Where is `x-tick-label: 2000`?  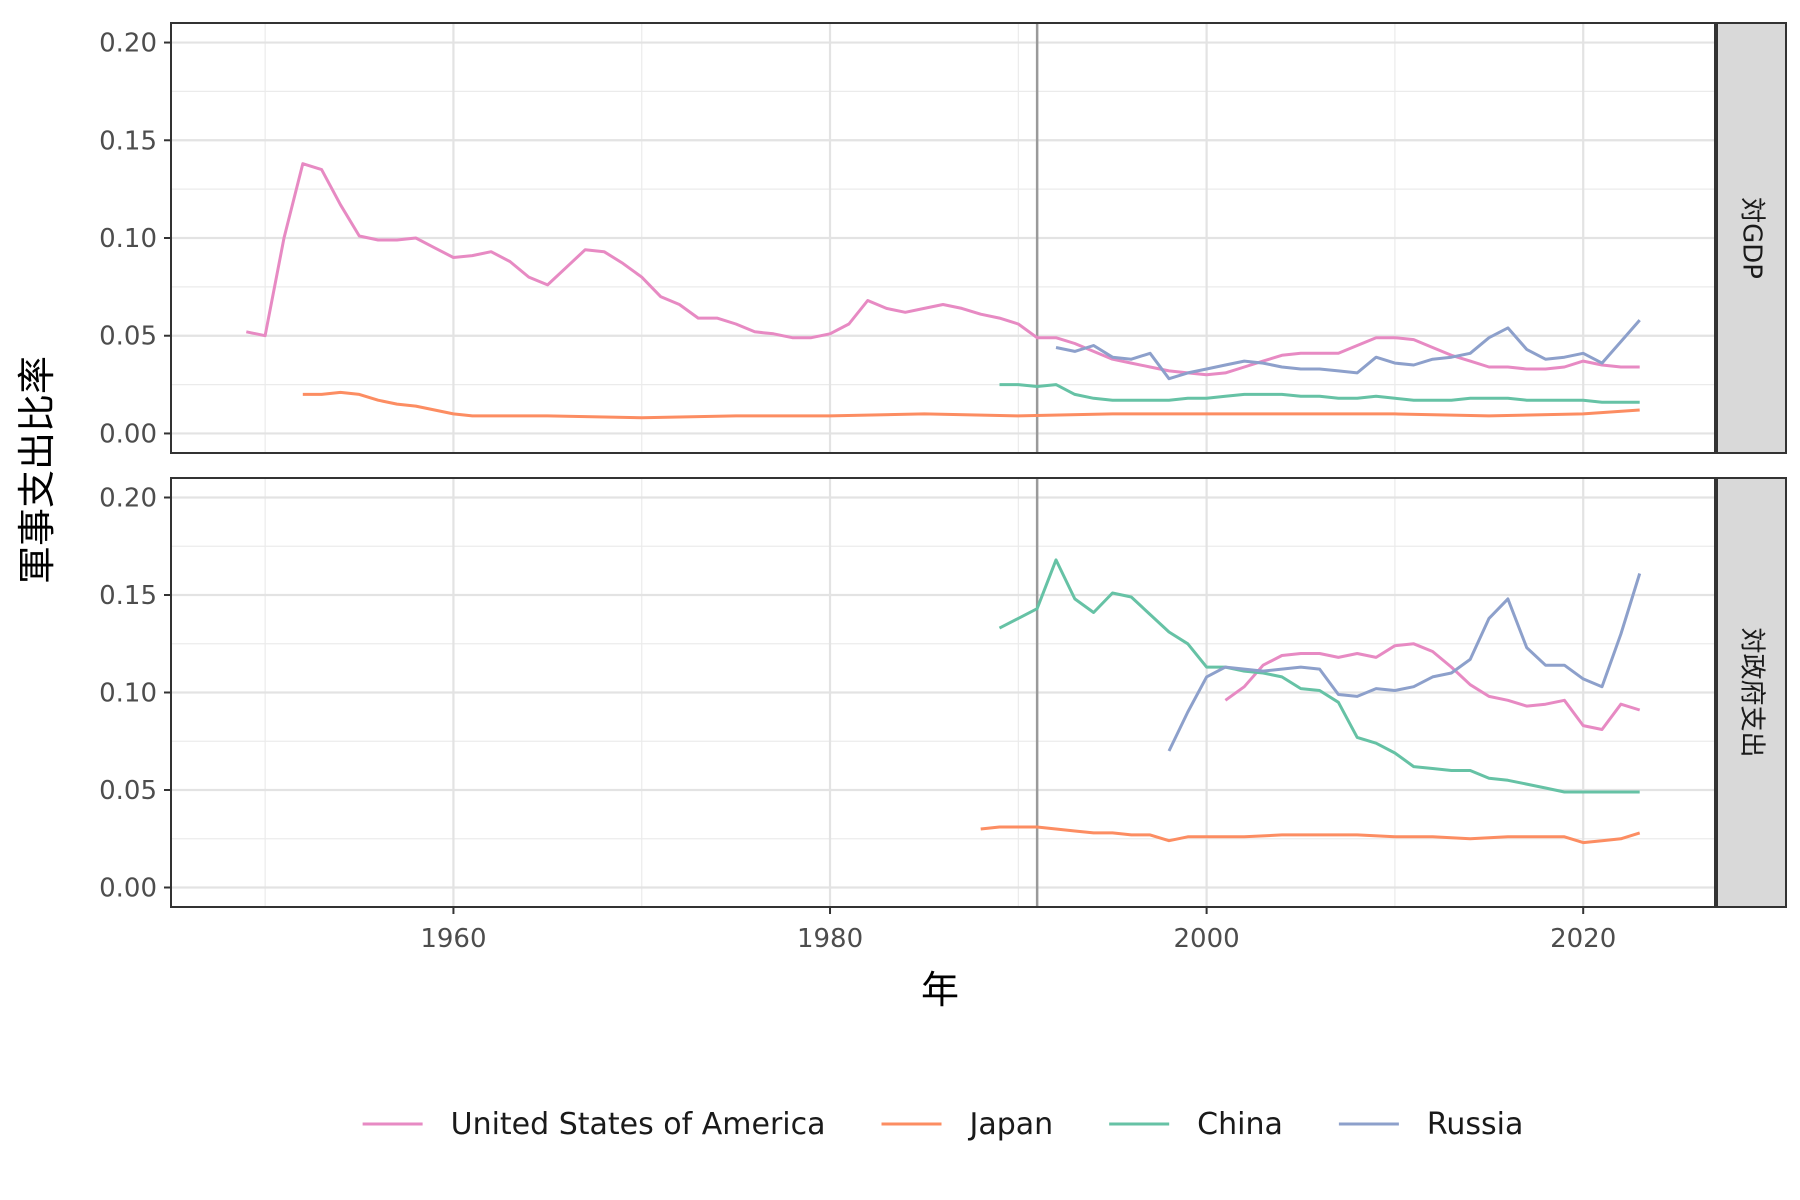 x-tick-label: 2000 is located at coordinates (1207, 939).